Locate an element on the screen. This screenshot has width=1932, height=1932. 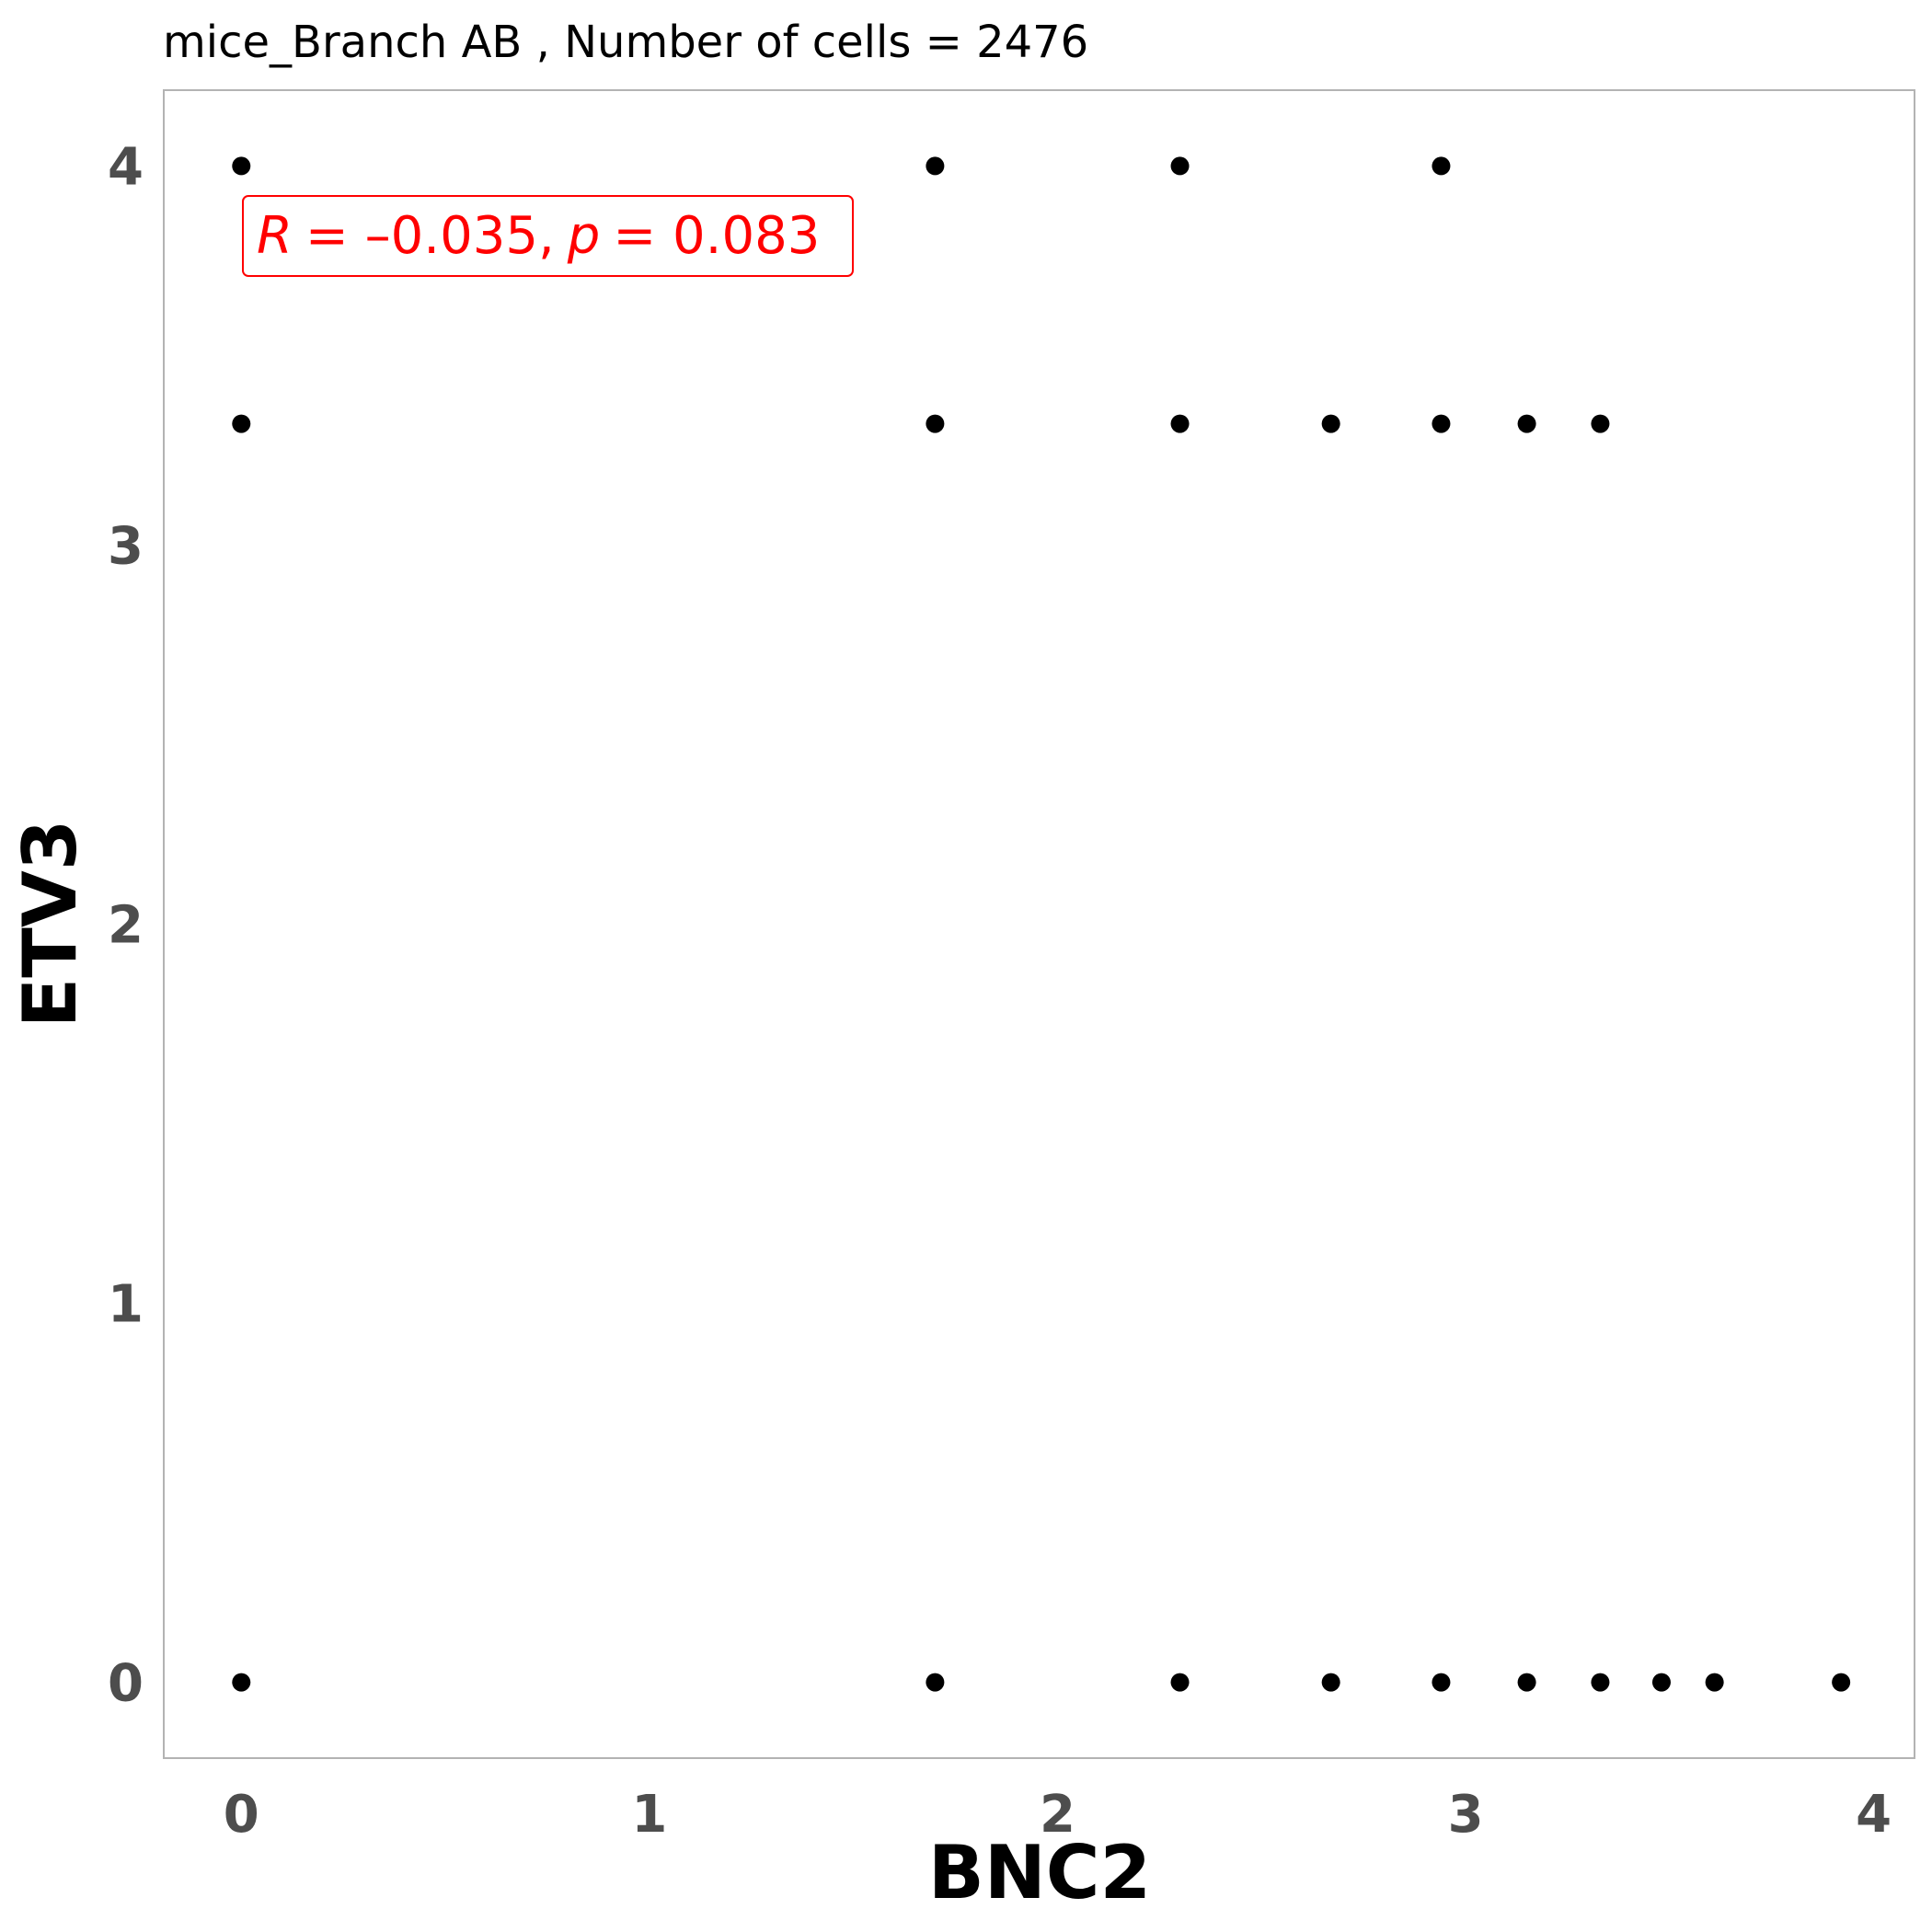
y-axis-title: ETV3 is located at coordinates (50, 924).